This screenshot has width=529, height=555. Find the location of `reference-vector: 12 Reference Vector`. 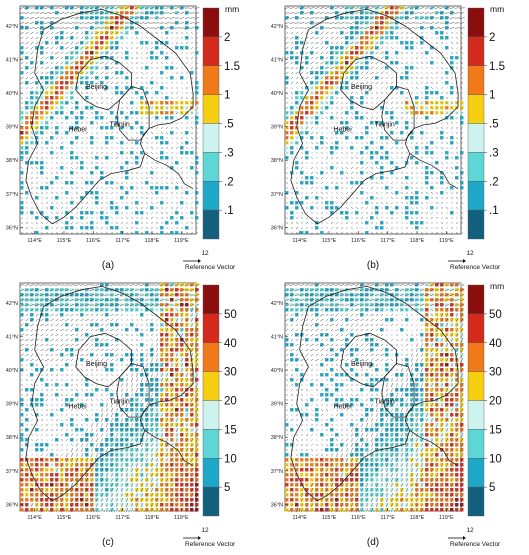

reference-vector: 12 Reference Vector is located at coordinates (474, 537).